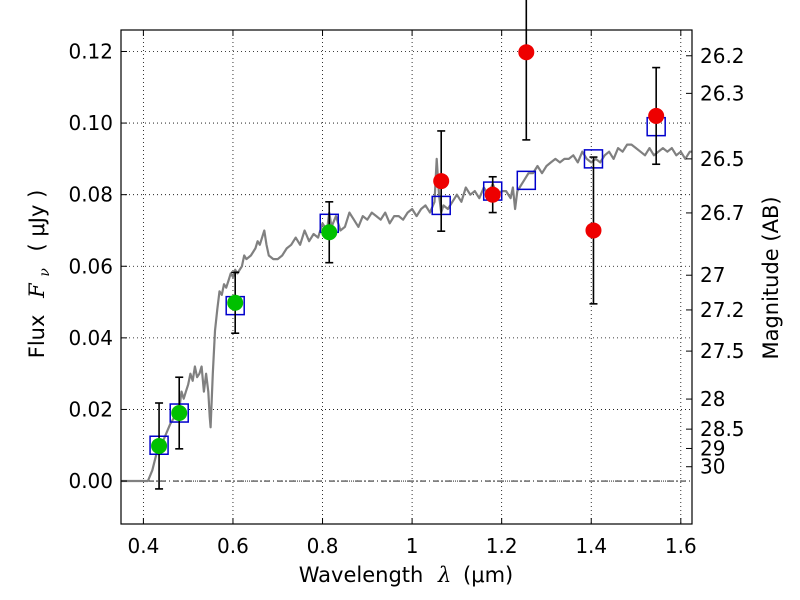 This screenshot has height=600, width=800. I want to click on right-tick-label: 28.5, so click(722, 429).